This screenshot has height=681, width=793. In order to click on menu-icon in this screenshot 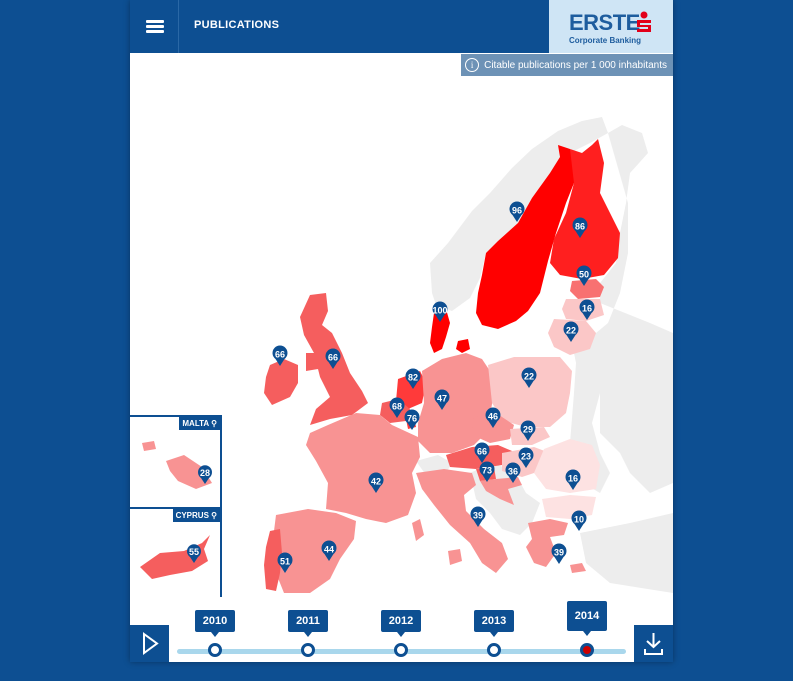, I will do `click(155, 21)`.